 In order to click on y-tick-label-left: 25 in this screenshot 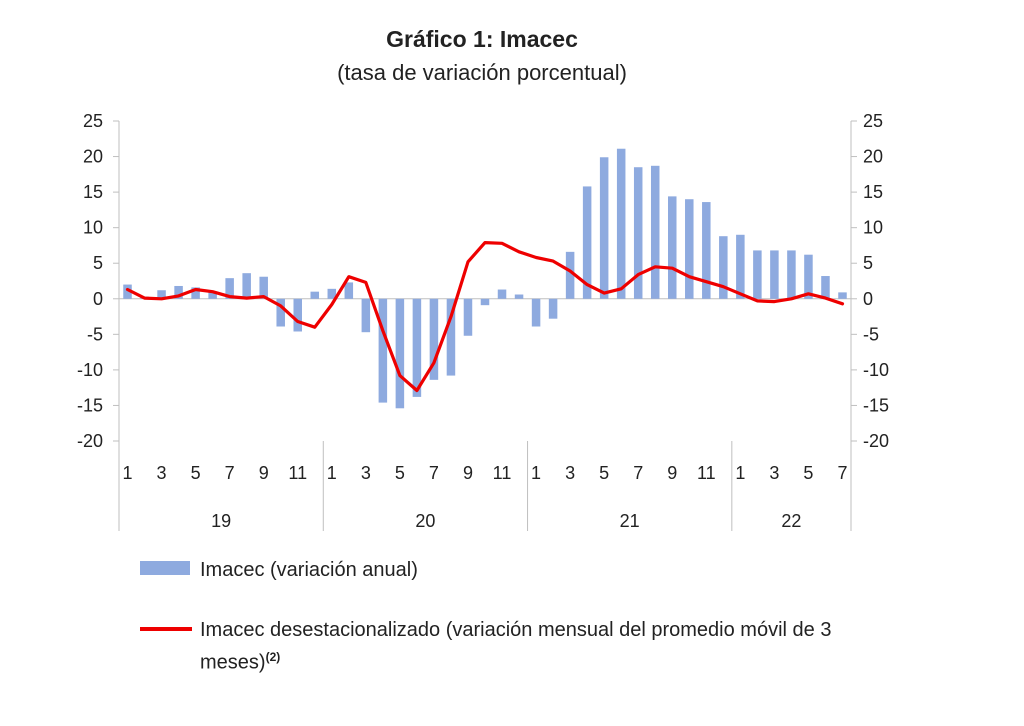, I will do `click(93, 121)`.